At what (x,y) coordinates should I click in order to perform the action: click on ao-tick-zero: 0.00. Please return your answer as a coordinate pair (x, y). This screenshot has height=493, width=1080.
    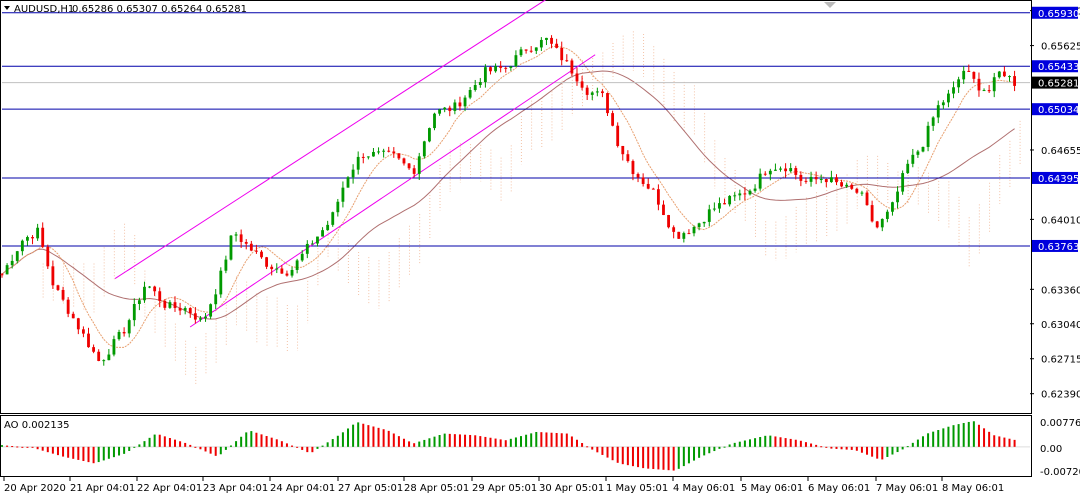
    Looking at the image, I should click on (1051, 449).